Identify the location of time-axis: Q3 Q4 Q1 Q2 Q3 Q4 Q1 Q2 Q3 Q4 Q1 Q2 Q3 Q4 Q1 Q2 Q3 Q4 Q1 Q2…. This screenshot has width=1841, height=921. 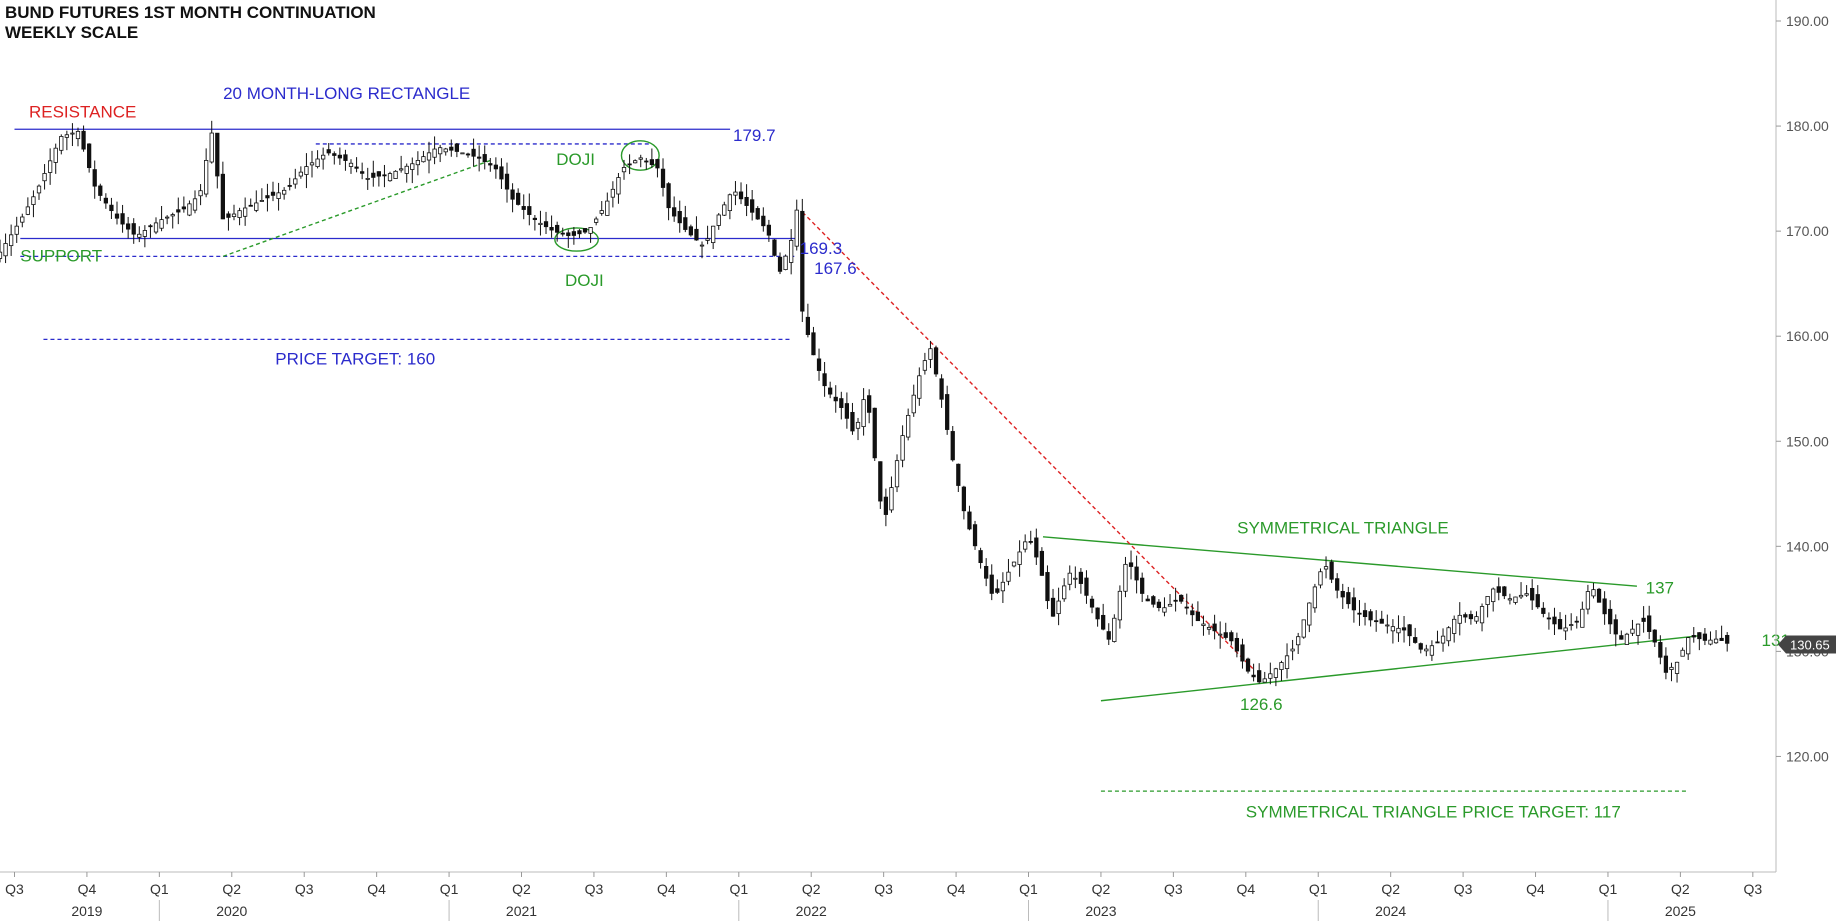
(888, 896).